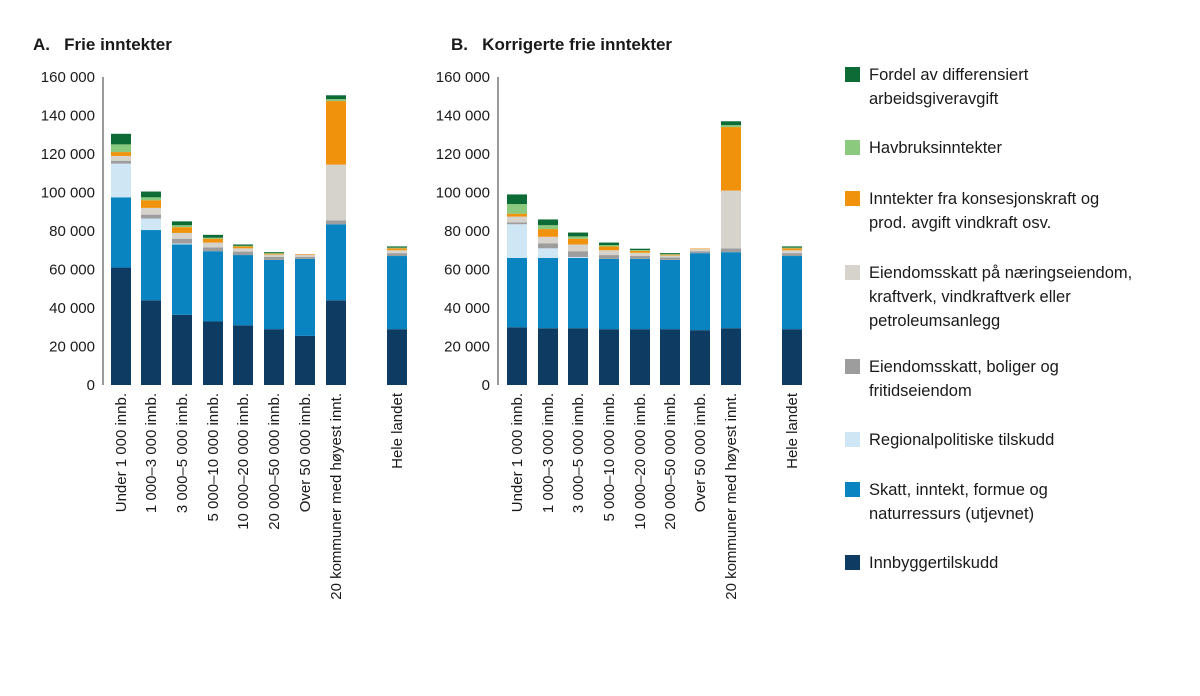 This screenshot has width=1200, height=696. What do you see at coordinates (463, 116) in the screenshot?
I see `panel-b-ytick-label: 140 000` at bounding box center [463, 116].